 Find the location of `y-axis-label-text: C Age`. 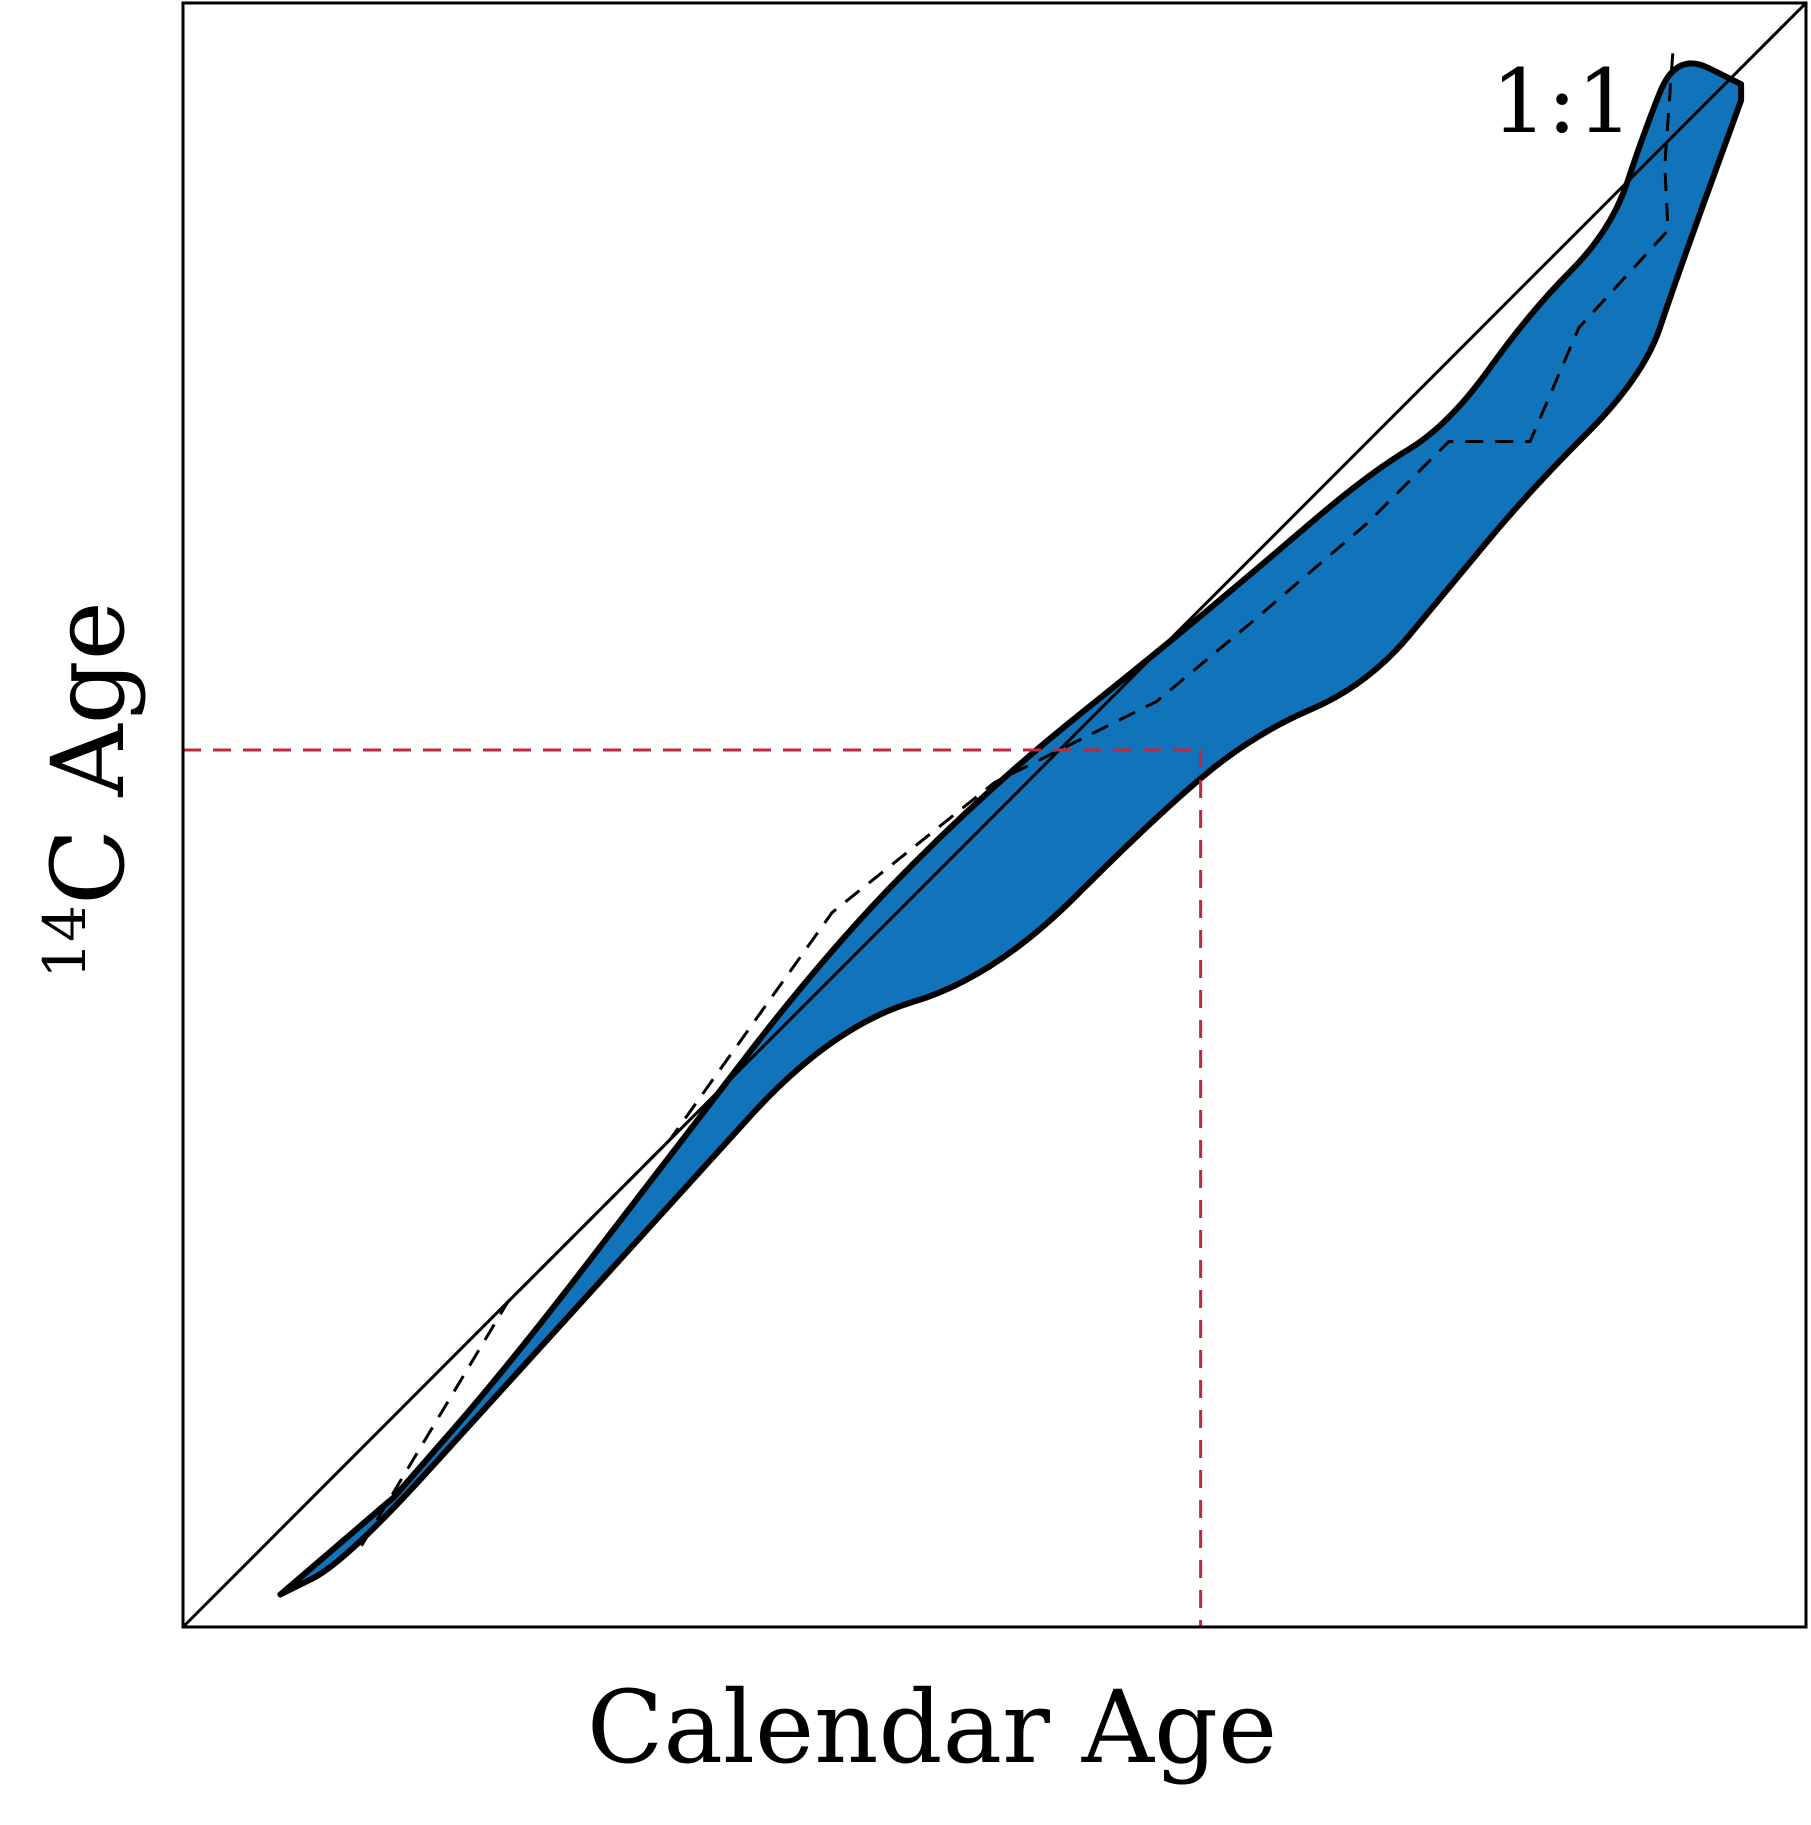

y-axis-label-text: C Age is located at coordinates (88, 753).